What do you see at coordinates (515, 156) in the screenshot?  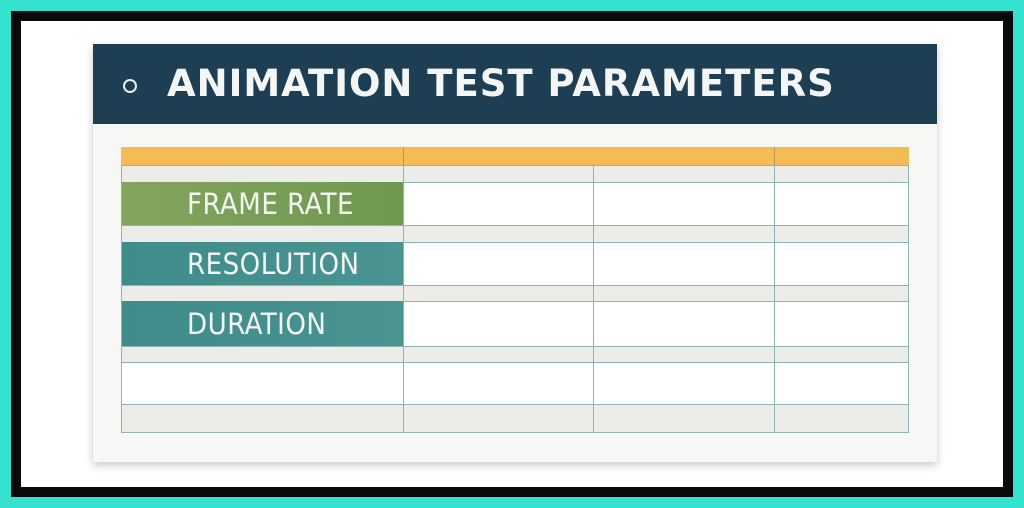 I see `table-header-bar` at bounding box center [515, 156].